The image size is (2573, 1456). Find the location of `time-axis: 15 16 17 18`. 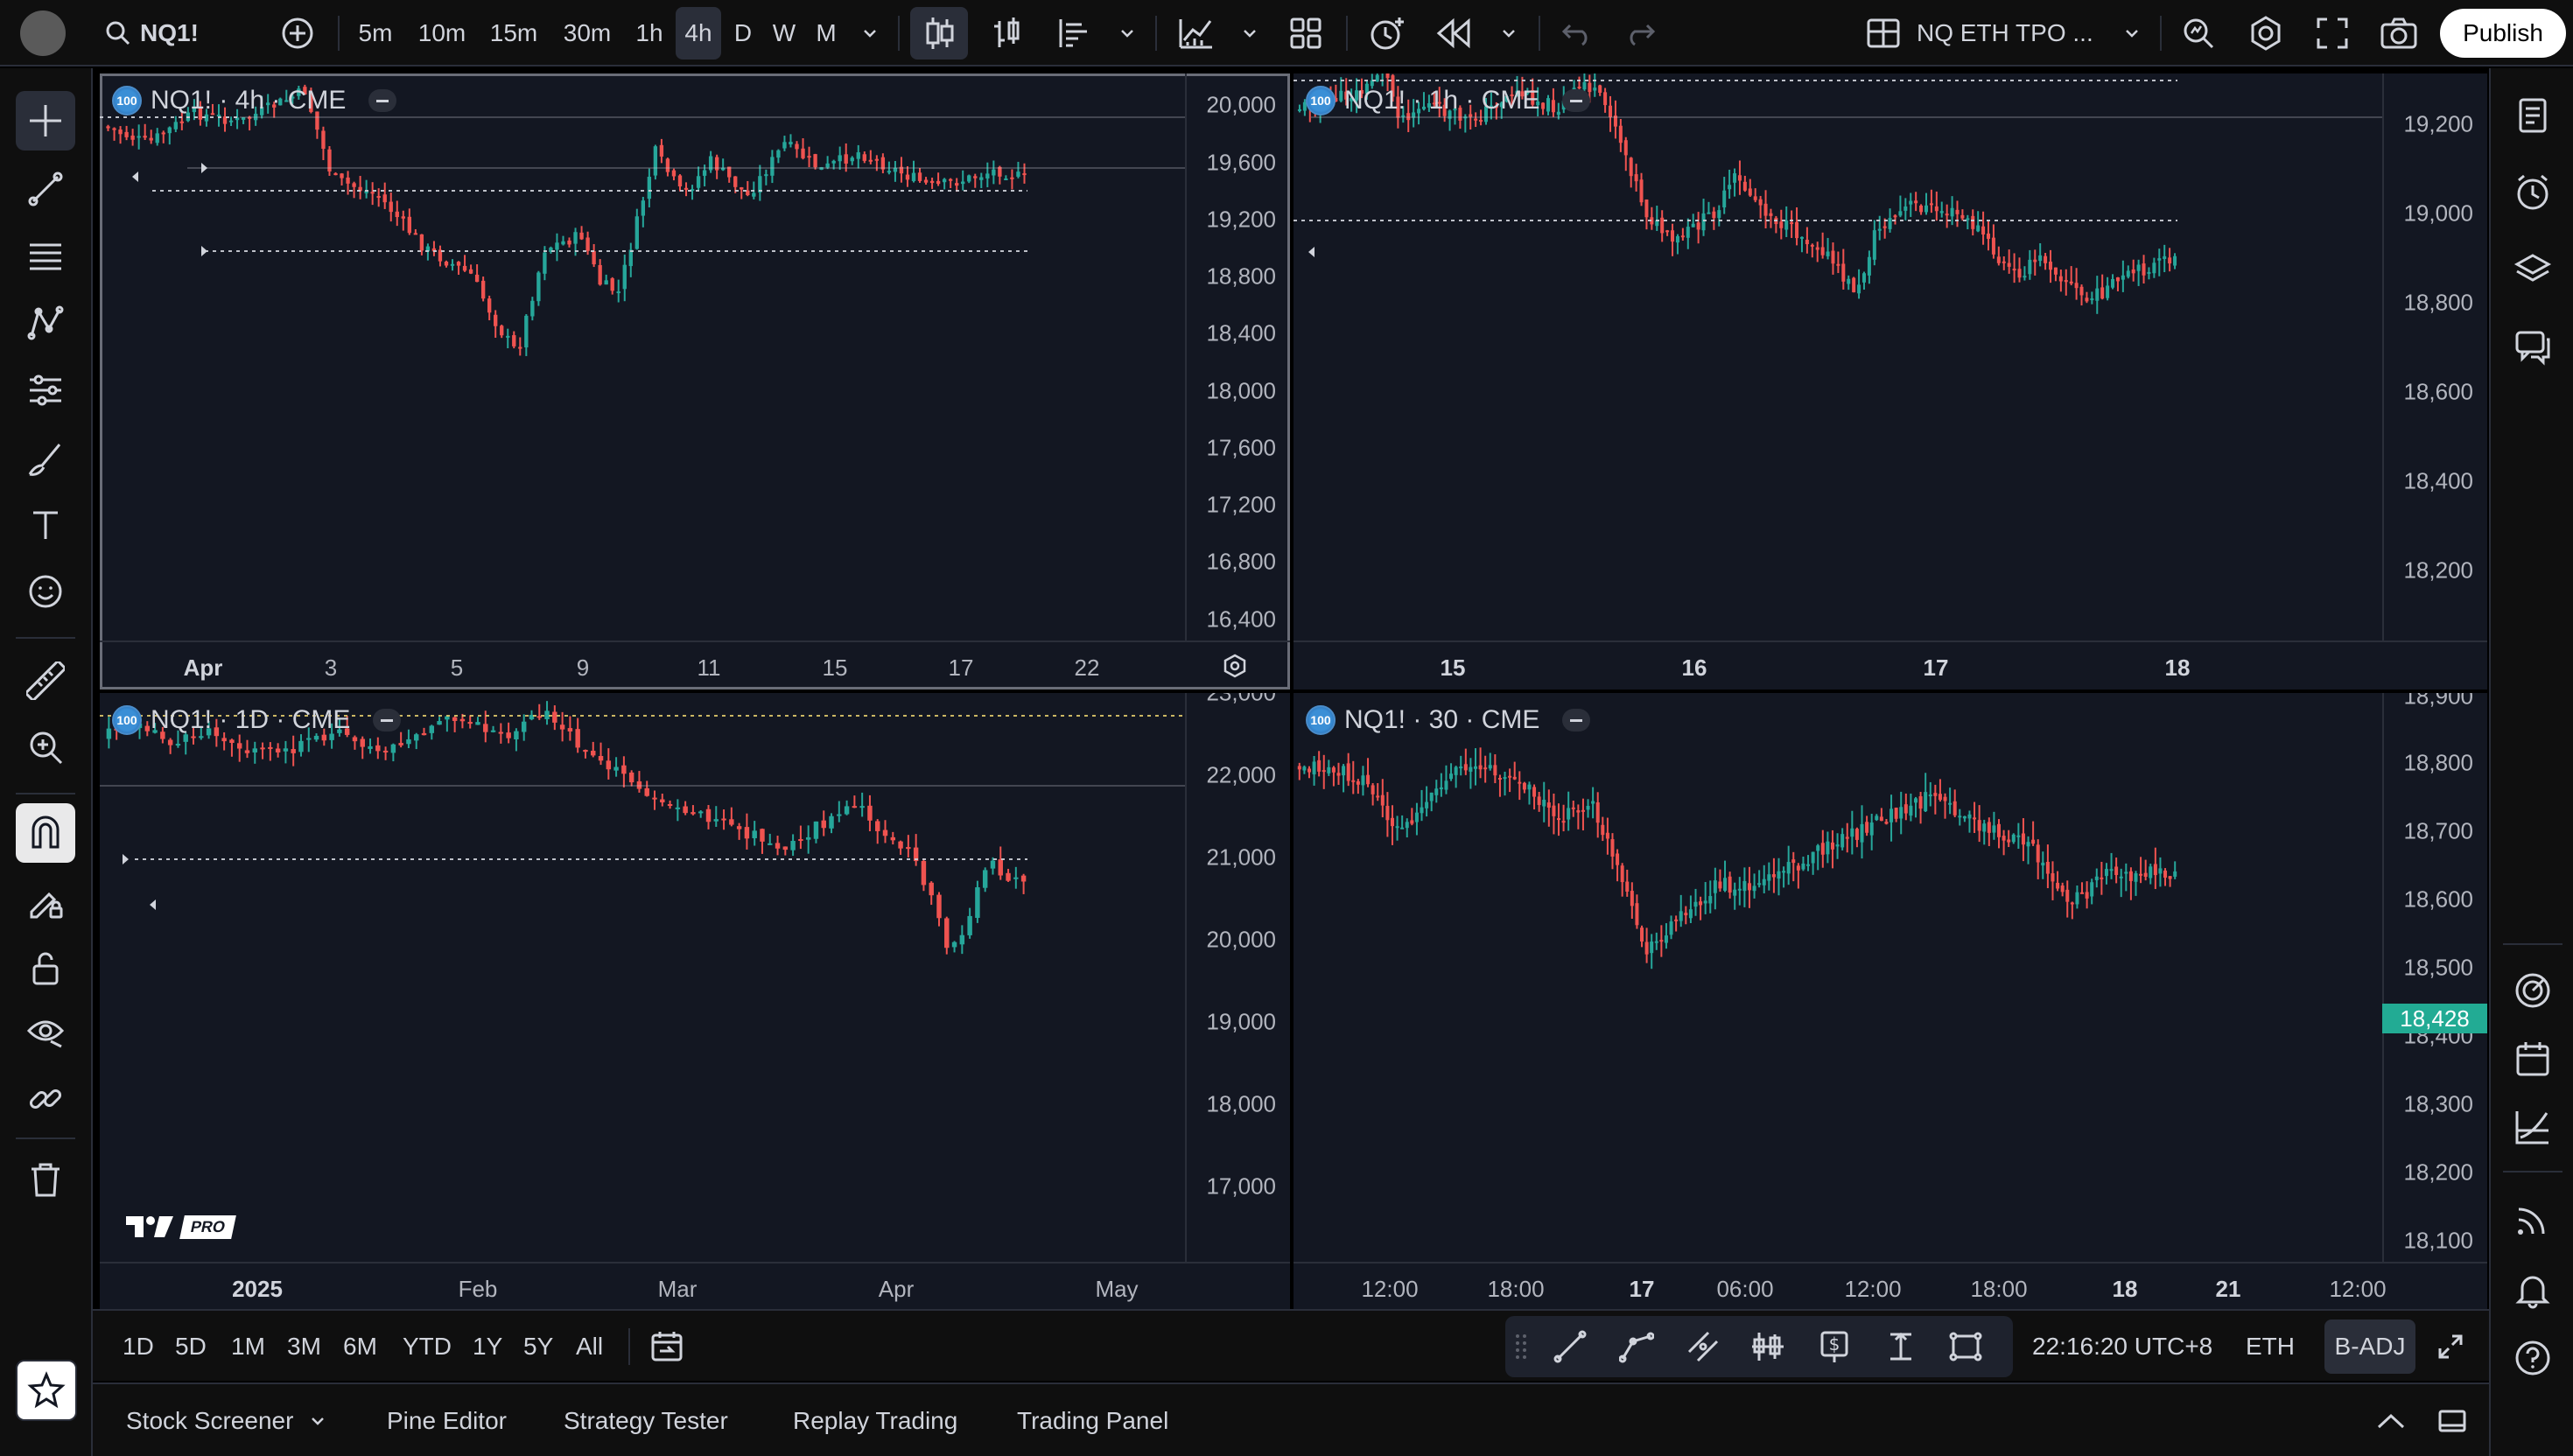

time-axis: 15 16 17 18 is located at coordinates (1890, 665).